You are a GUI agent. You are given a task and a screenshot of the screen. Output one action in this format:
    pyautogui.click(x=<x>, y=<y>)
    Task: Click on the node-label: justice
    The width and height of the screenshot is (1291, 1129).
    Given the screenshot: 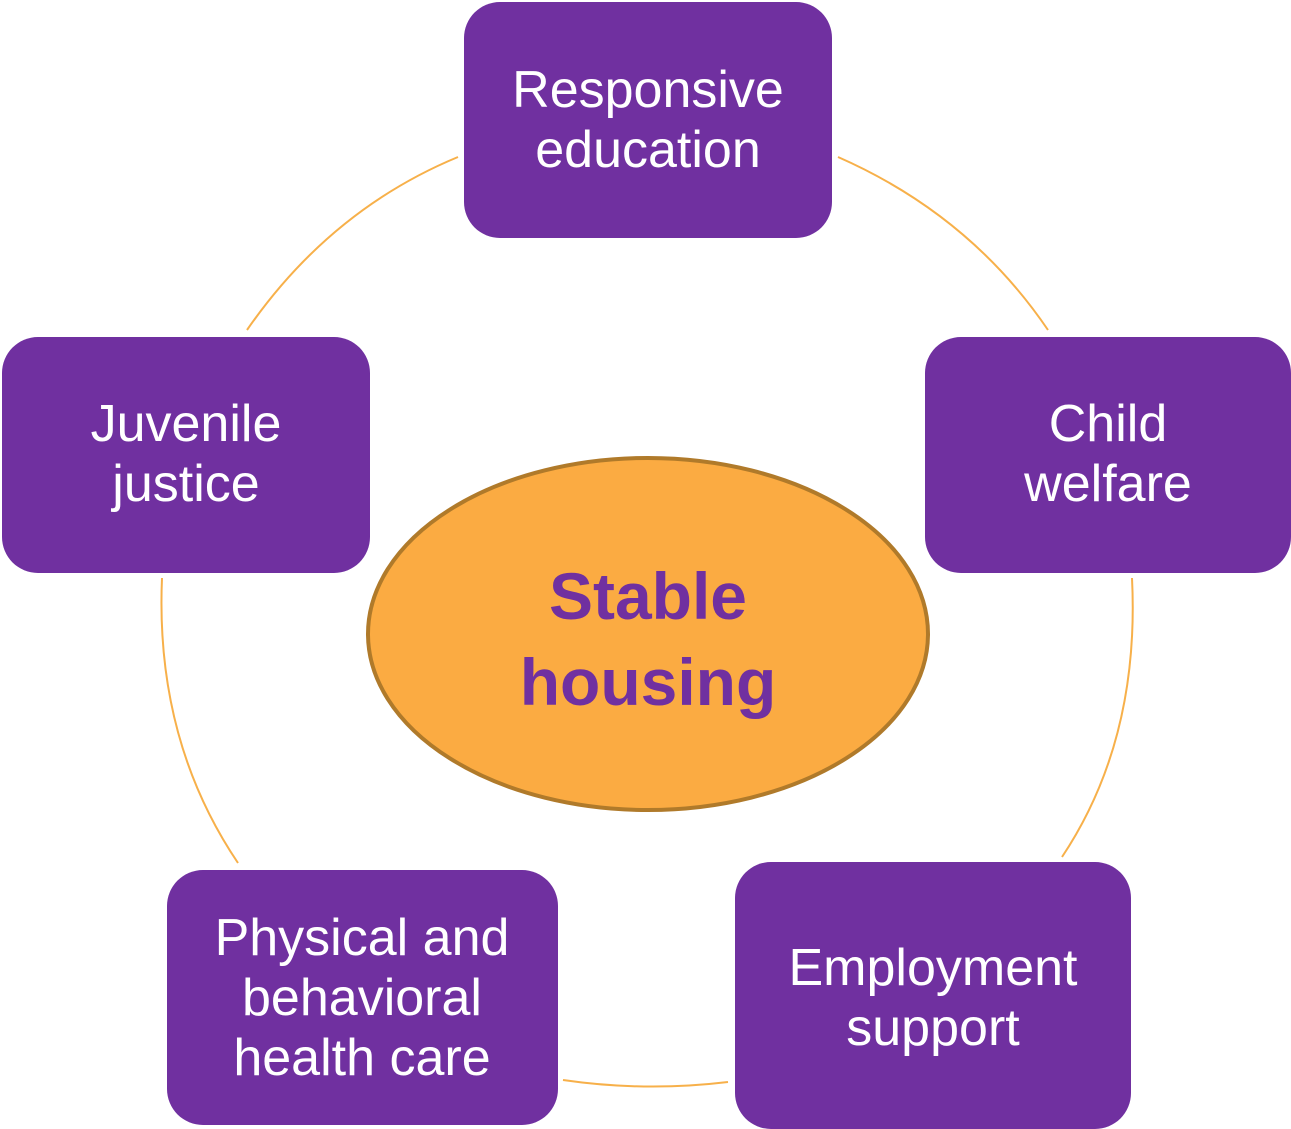 What is the action you would take?
    pyautogui.click(x=184, y=484)
    